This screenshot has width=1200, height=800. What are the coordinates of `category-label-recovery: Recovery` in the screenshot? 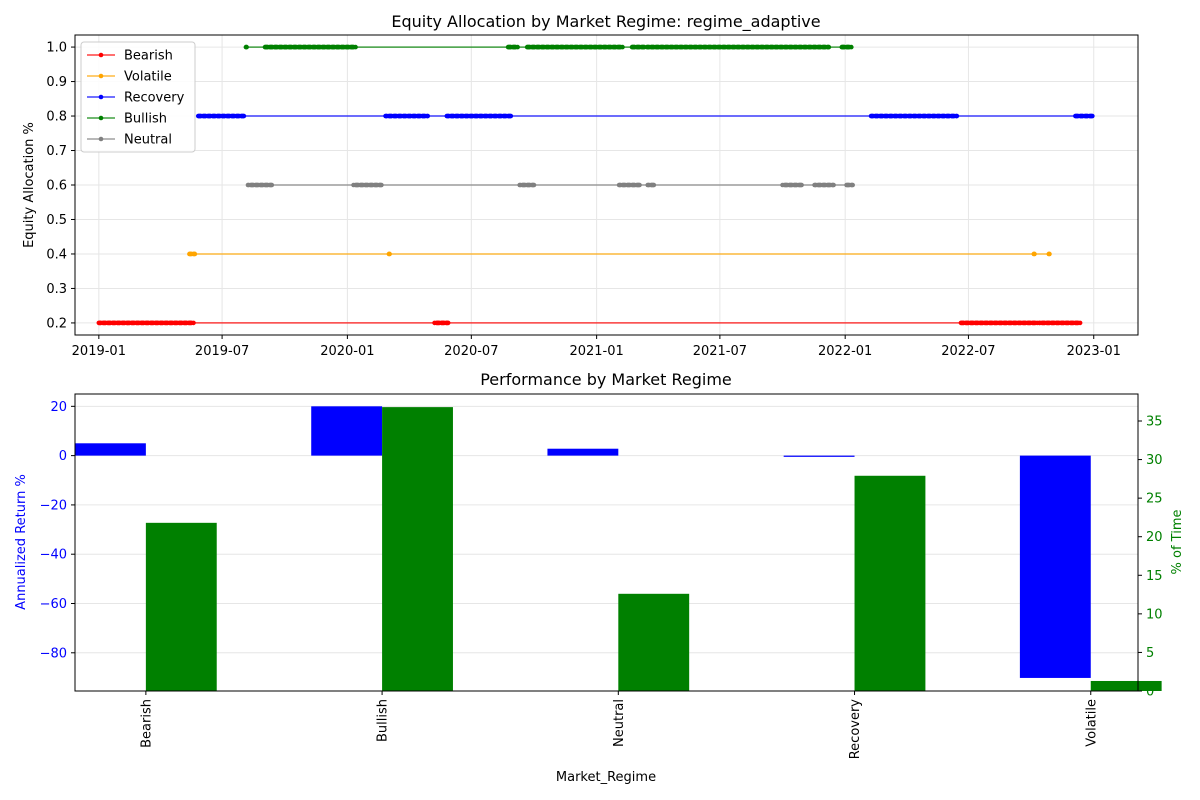 It's located at (855, 729).